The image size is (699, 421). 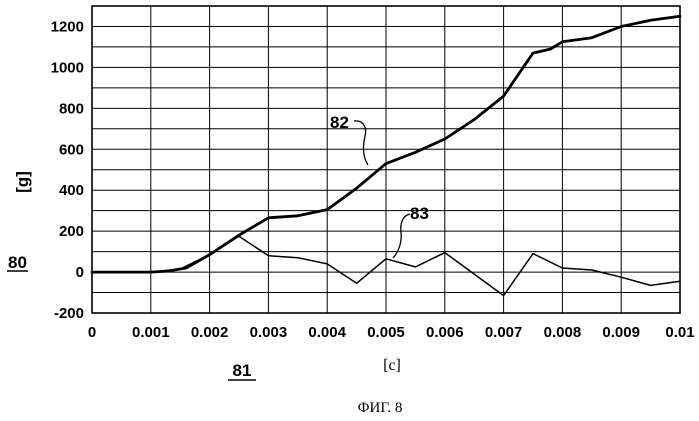 I want to click on y-tick-label: 200, so click(x=71, y=231).